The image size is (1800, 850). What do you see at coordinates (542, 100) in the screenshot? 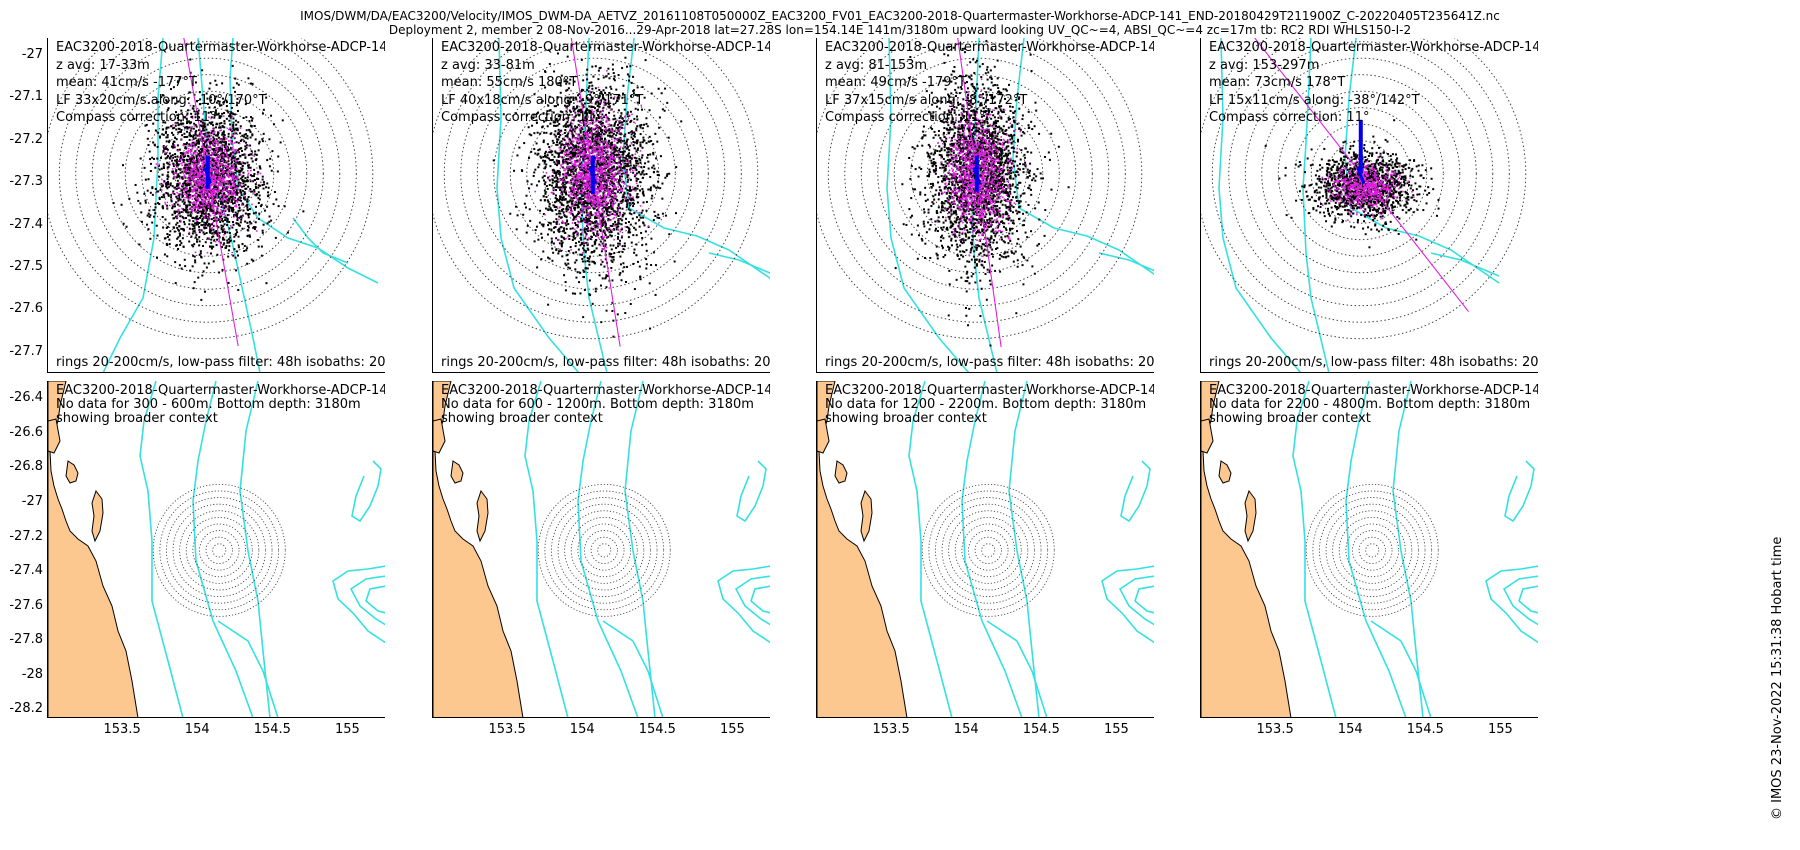
I see `lowpass-ellipse-label: LF 40x18cm/s along: -9°/171°T` at bounding box center [542, 100].